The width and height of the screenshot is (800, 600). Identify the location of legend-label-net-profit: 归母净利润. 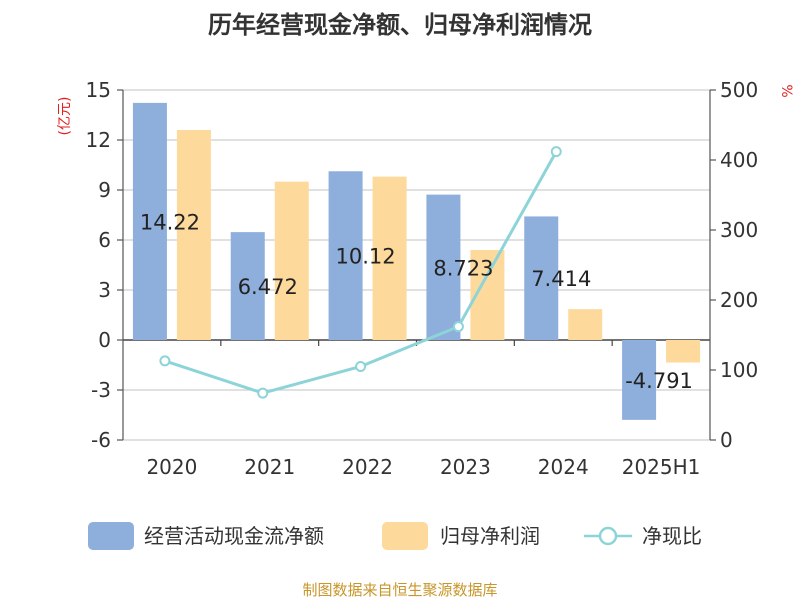
(490, 536).